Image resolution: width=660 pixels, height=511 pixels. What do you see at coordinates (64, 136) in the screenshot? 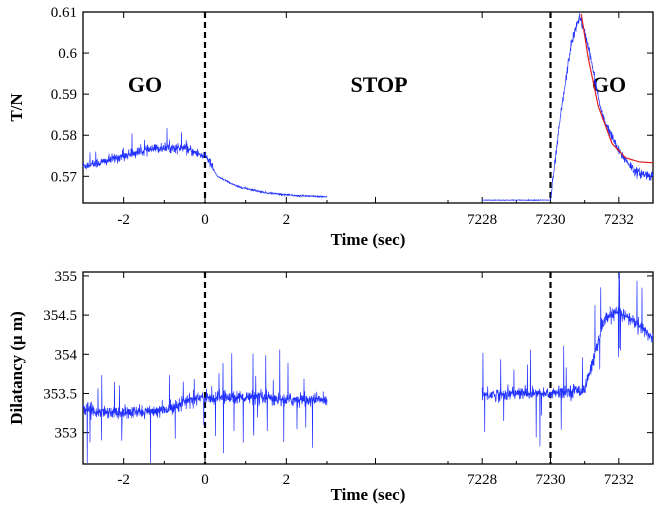
I see `y-tick-label: 0.58` at bounding box center [64, 136].